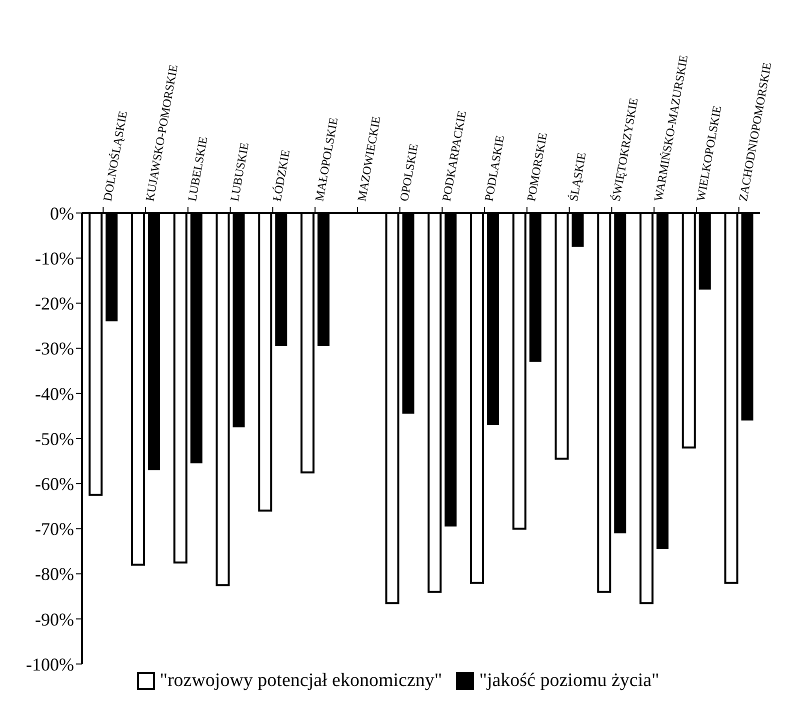 Image resolution: width=793 pixels, height=713 pixels. Describe the element at coordinates (54, 574) in the screenshot. I see `y-tick-label: -80%` at that location.